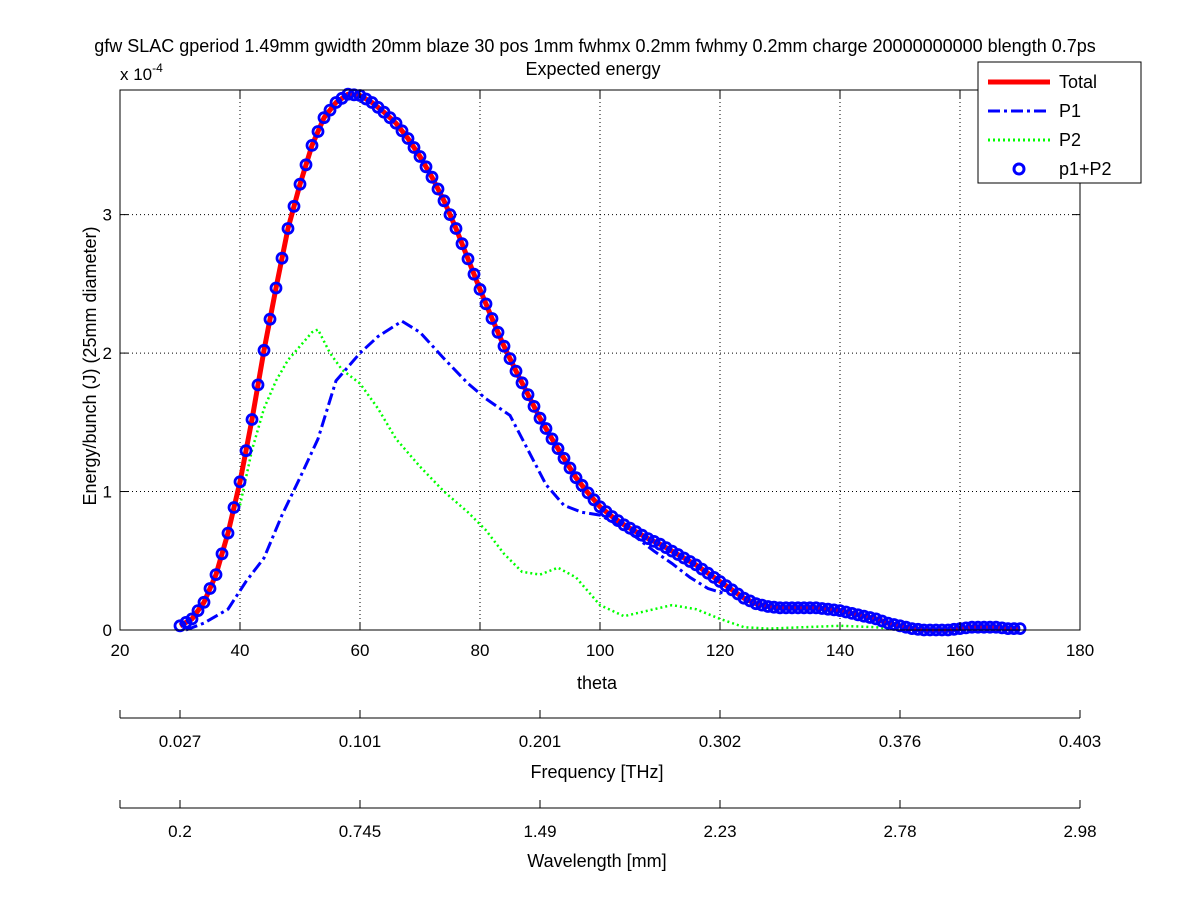  I want to click on chart-subtitle: Expected energy, so click(592, 69).